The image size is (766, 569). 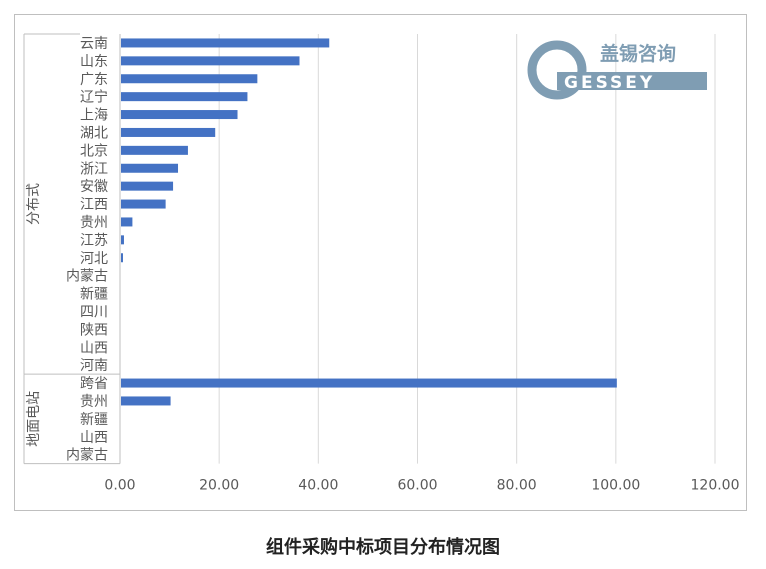 What do you see at coordinates (34, 419) in the screenshot?
I see `group-label: 地面电站` at bounding box center [34, 419].